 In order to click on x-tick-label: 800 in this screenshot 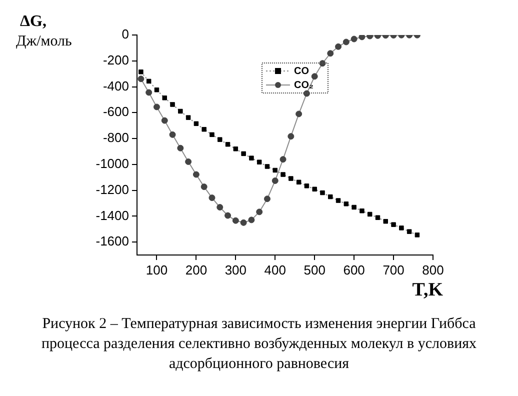, I will do `click(433, 270)`.